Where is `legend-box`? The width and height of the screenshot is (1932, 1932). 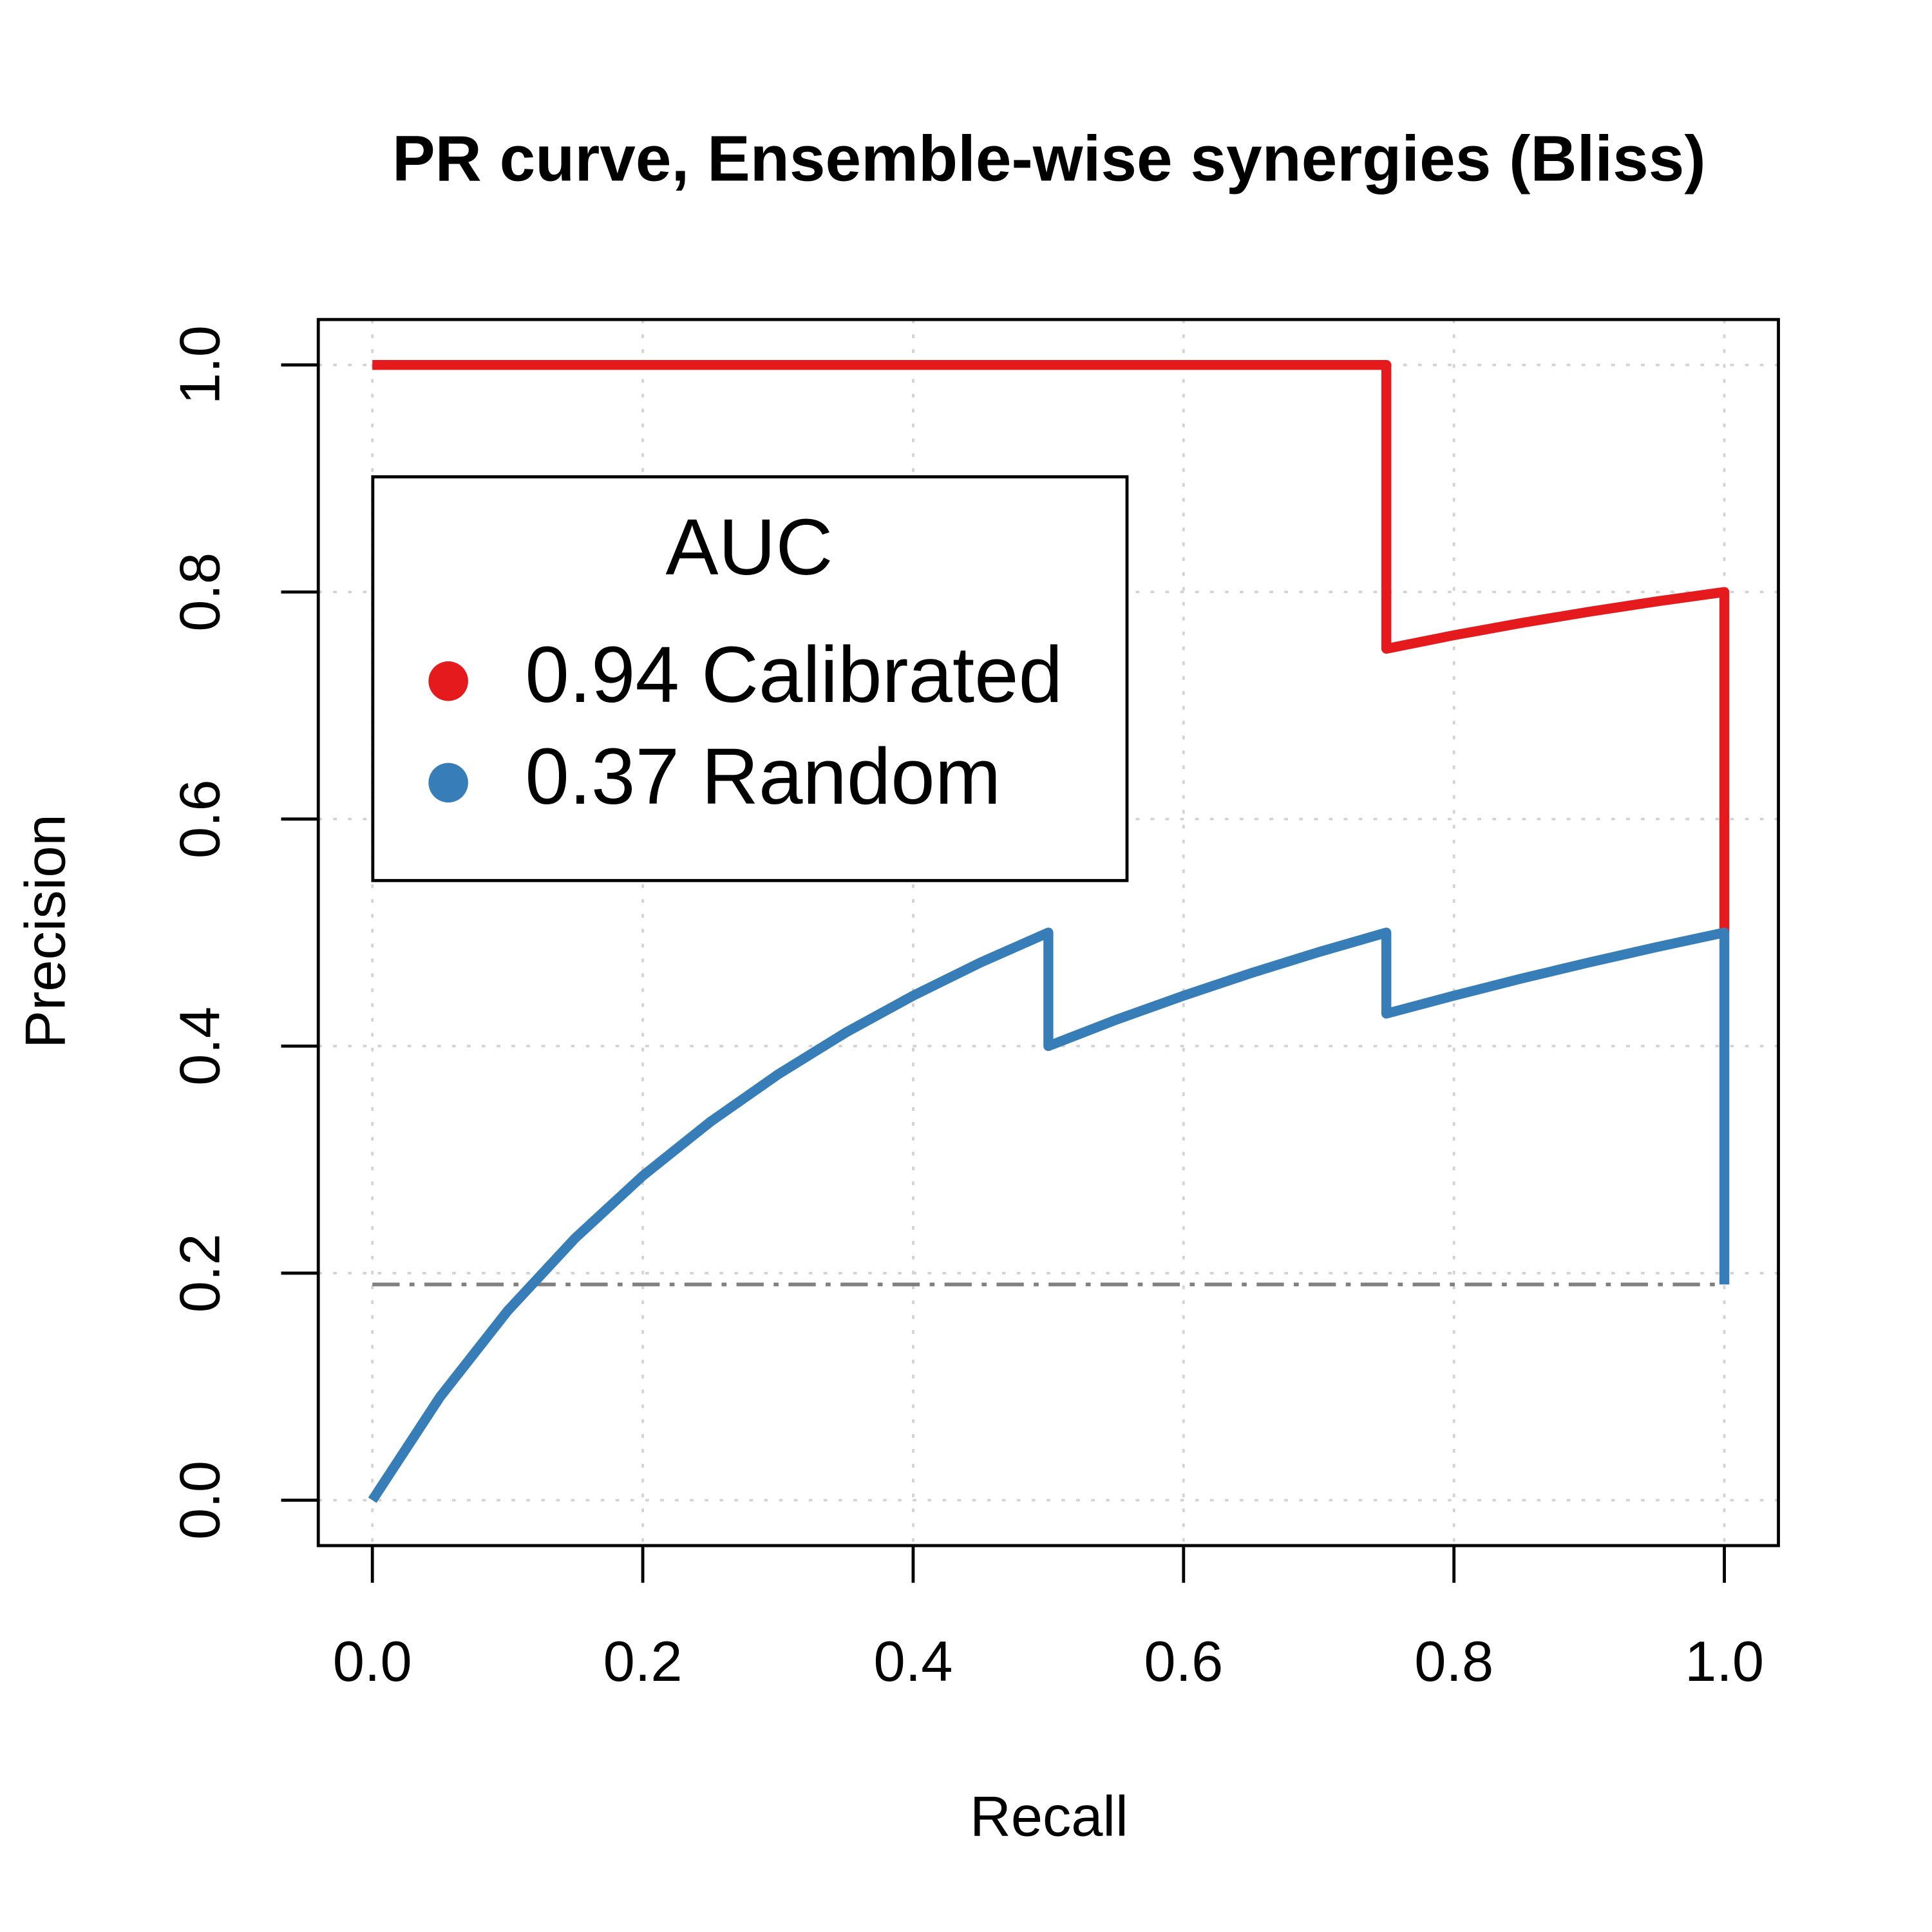
legend-box is located at coordinates (750, 679).